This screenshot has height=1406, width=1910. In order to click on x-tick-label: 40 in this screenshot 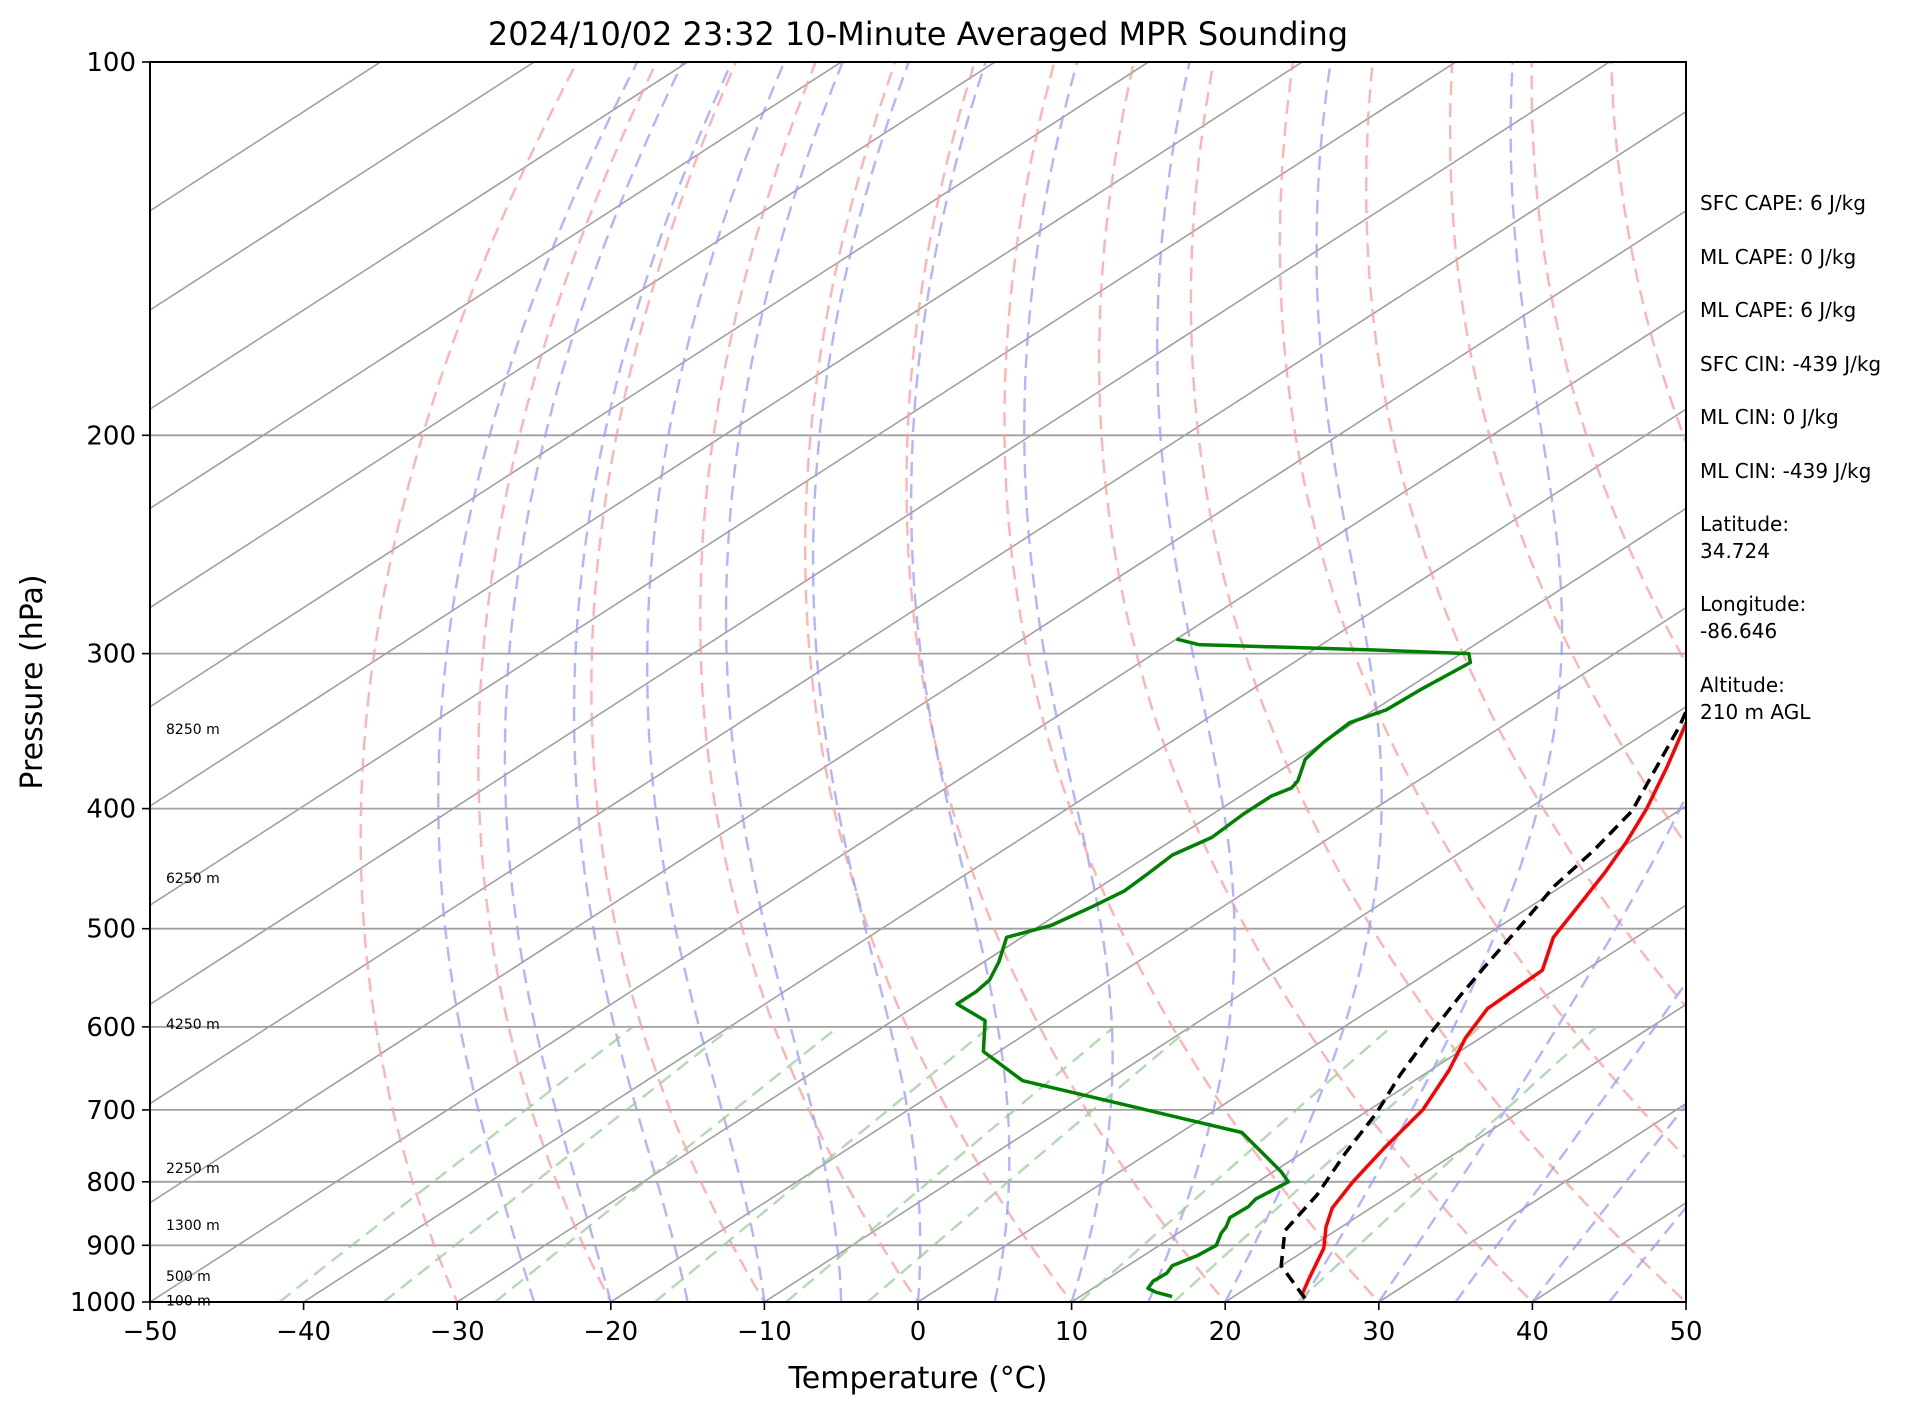, I will do `click(1532, 1332)`.